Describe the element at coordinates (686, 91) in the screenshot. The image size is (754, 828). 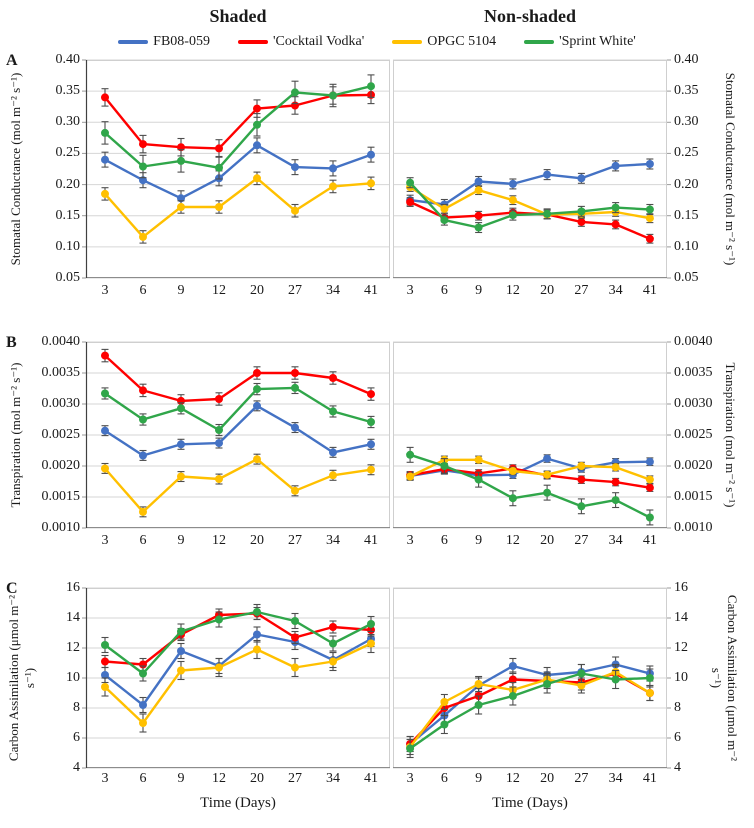
I see `y-tick-label: 0.35` at that location.